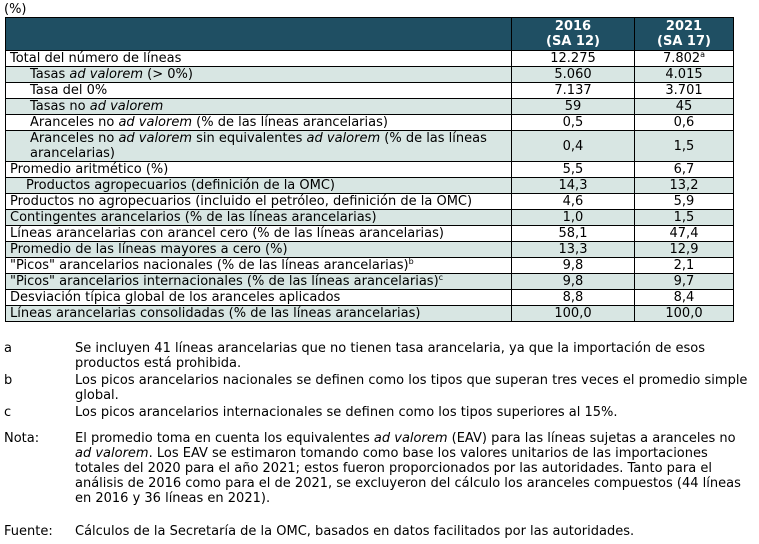 The height and width of the screenshot is (544, 759). I want to click on value-2016: 8,8, so click(573, 297).